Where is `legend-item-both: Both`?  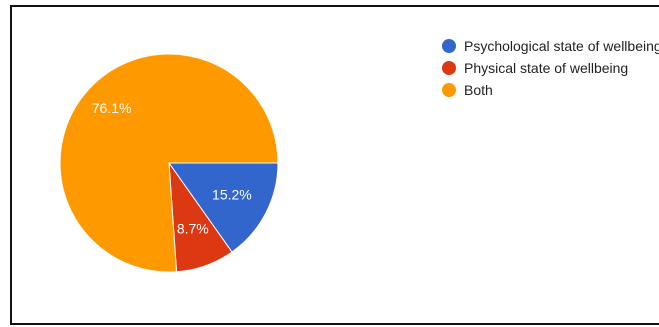 legend-item-both: Both is located at coordinates (550, 90).